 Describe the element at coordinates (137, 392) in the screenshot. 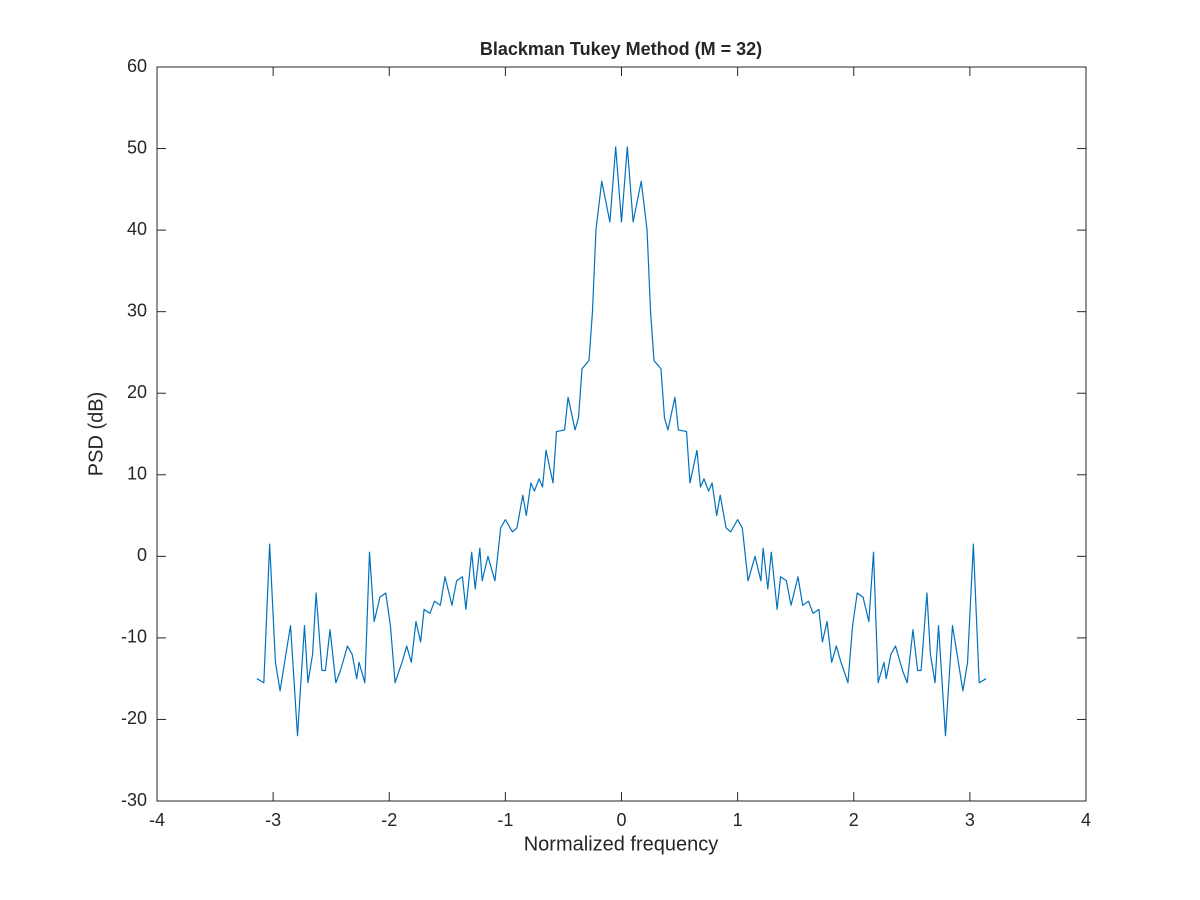

I see `y-tick-label: 20` at that location.